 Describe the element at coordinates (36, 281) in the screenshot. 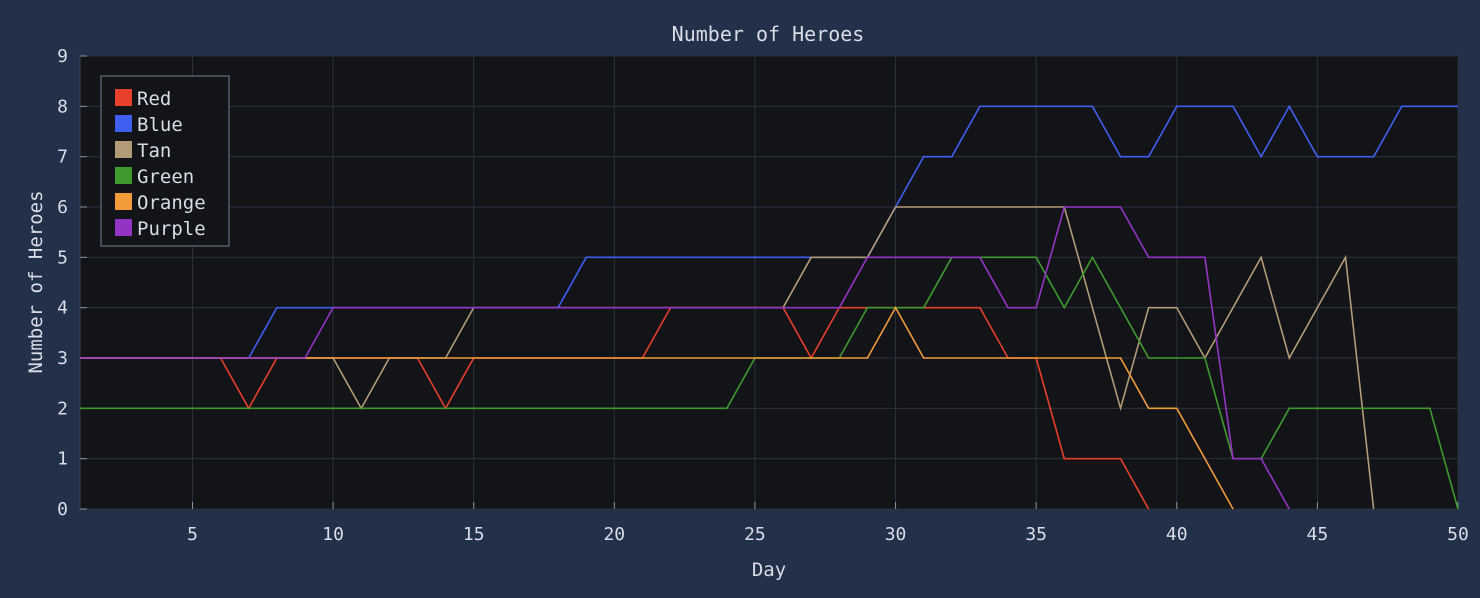

I see `y-axis-label: Number of Heroes` at that location.